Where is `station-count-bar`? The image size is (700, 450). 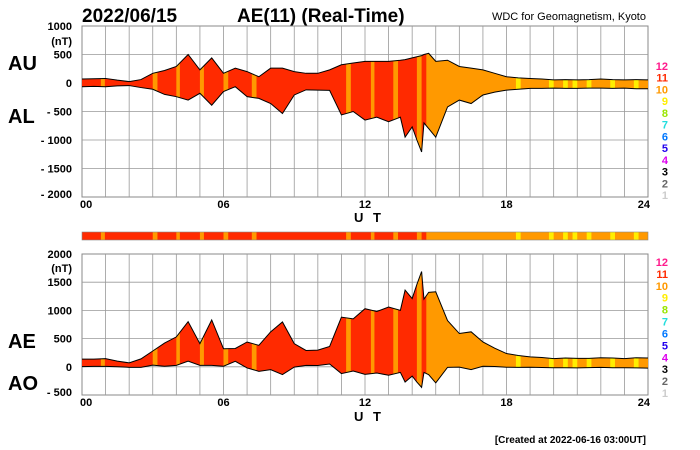 station-count-bar is located at coordinates (365, 236).